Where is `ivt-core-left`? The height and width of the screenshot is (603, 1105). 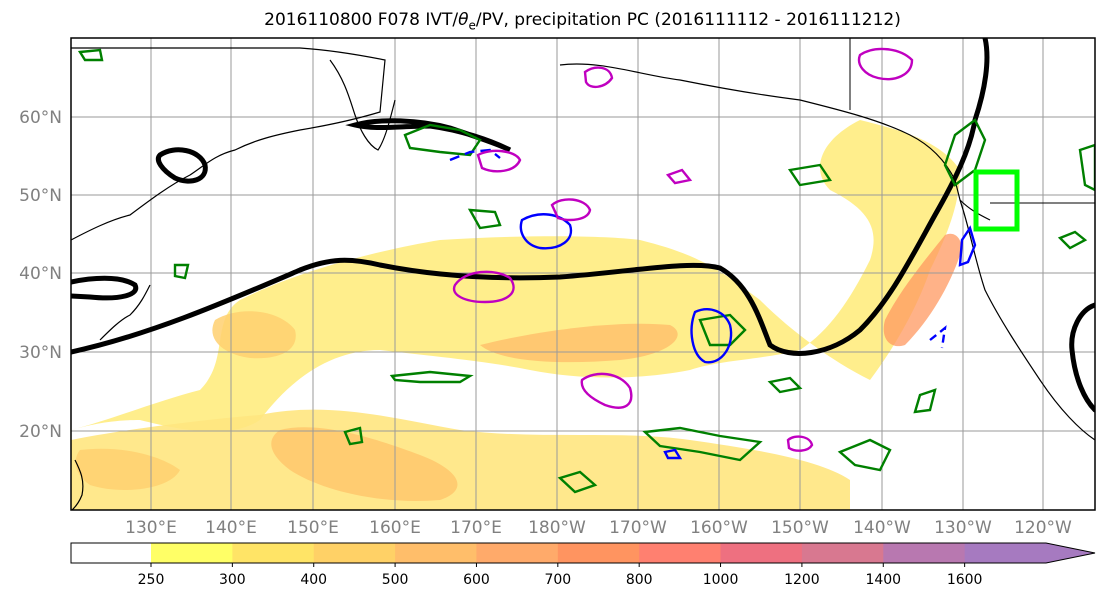
ivt-core-left is located at coordinates (254, 335).